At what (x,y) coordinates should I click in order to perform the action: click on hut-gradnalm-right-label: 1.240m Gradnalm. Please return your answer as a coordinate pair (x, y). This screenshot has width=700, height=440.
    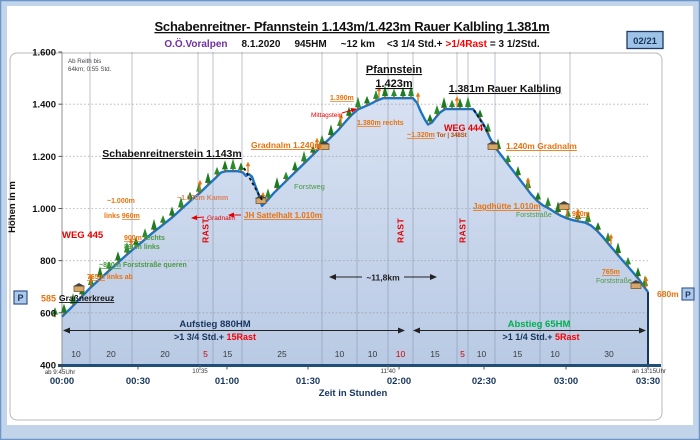
    Looking at the image, I should click on (541, 146).